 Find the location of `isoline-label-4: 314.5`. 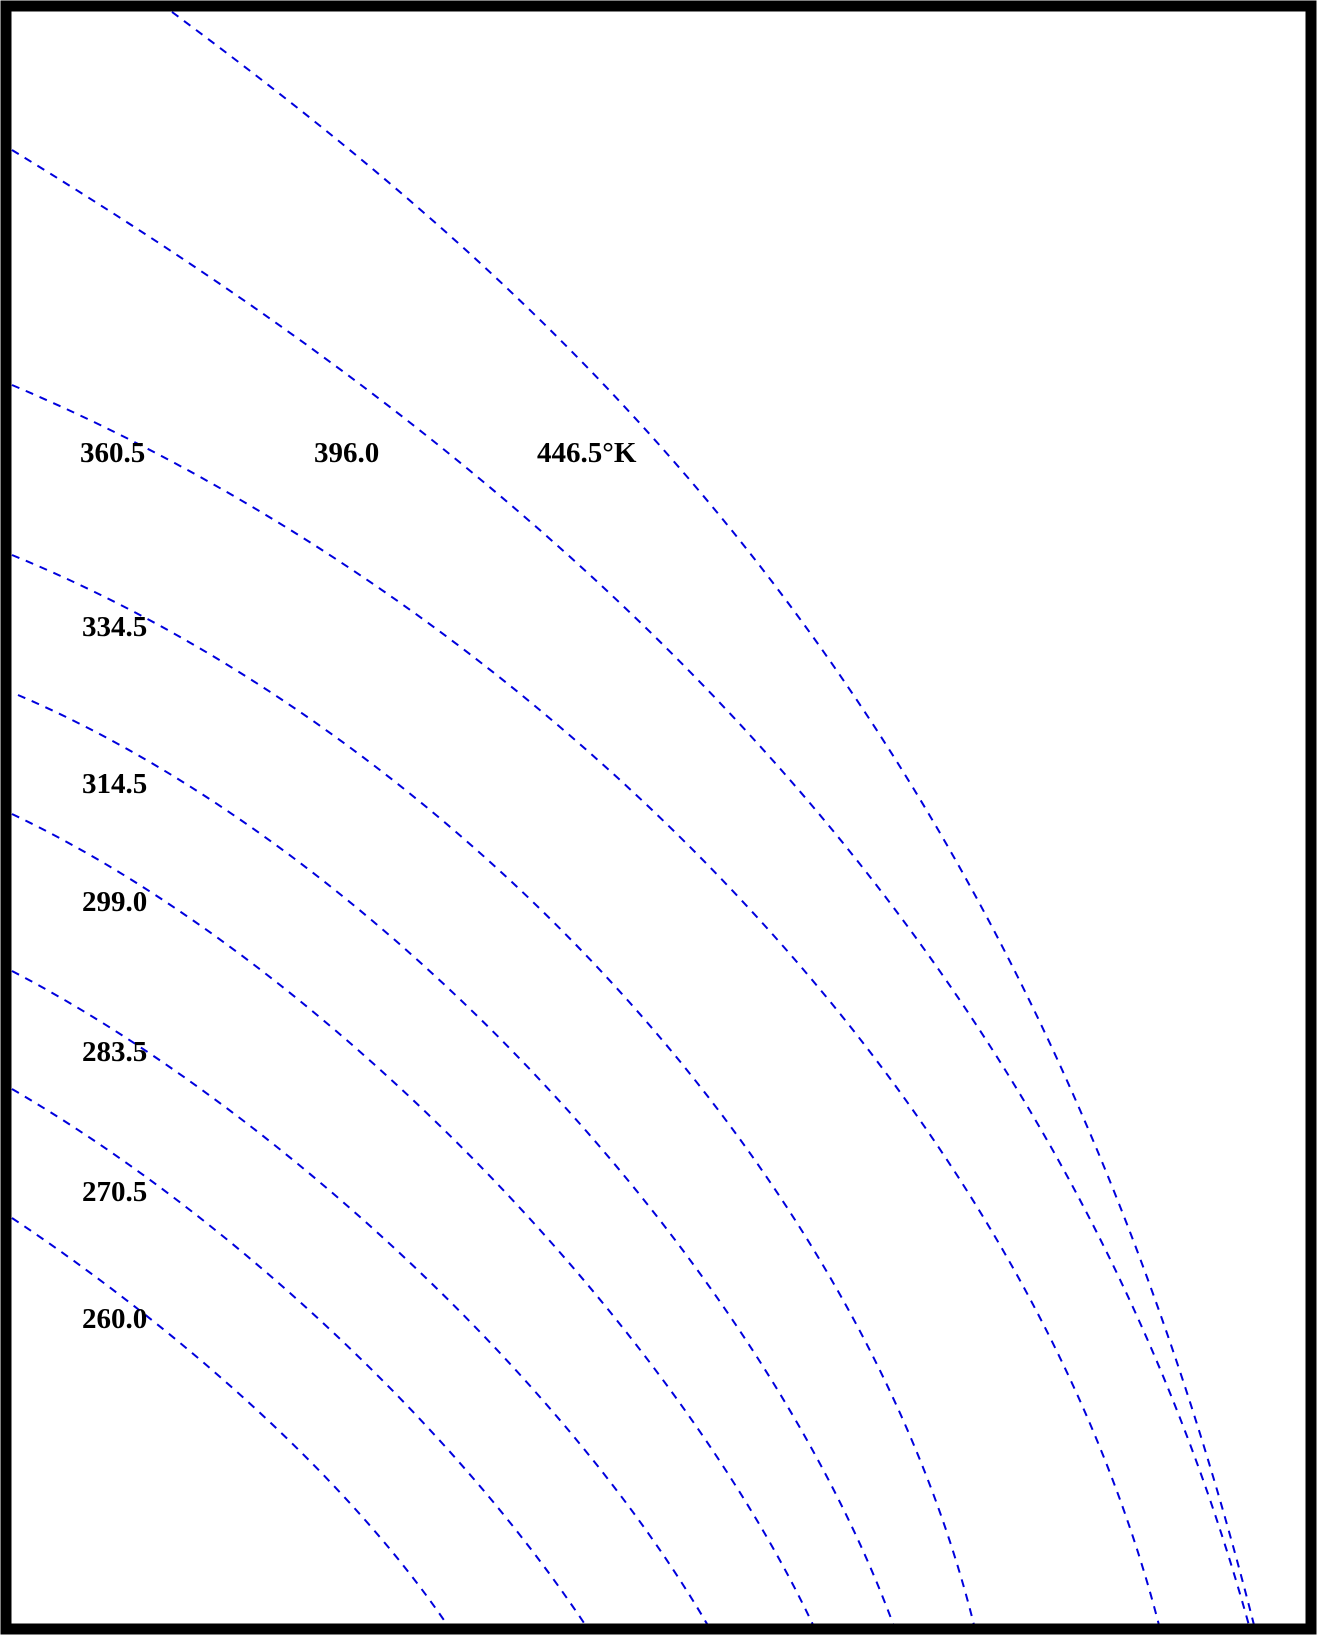

isoline-label-4: 314.5 is located at coordinates (114, 784).